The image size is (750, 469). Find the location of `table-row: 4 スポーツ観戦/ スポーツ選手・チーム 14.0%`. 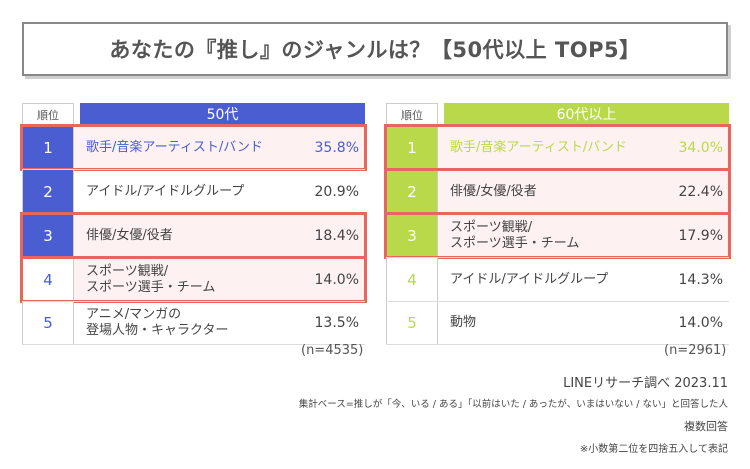

table-row: 4 スポーツ観戦/ スポーツ選手・チーム 14.0% is located at coordinates (193, 279).